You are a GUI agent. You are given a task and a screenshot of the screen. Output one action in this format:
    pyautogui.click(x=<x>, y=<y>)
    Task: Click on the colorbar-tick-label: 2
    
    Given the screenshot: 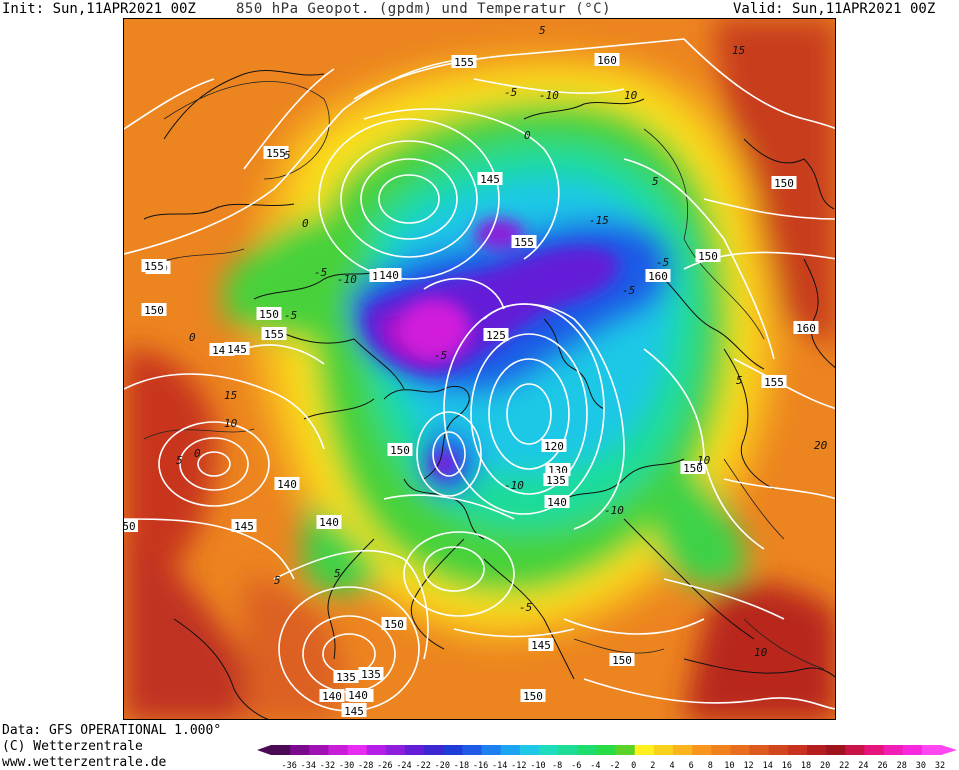 What is the action you would take?
    pyautogui.click(x=652, y=765)
    